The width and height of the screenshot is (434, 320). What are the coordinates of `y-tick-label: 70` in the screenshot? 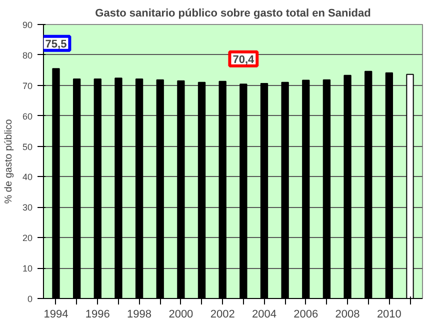 It's located at (27, 85).